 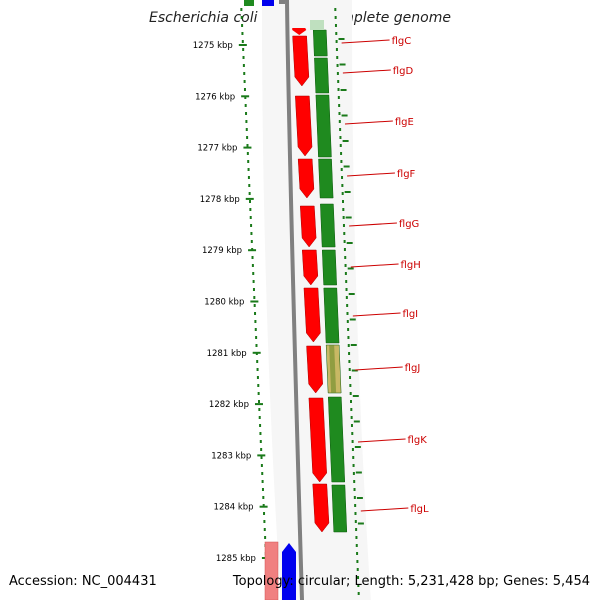 I want to click on cds-blocks, so click(x=330, y=281).